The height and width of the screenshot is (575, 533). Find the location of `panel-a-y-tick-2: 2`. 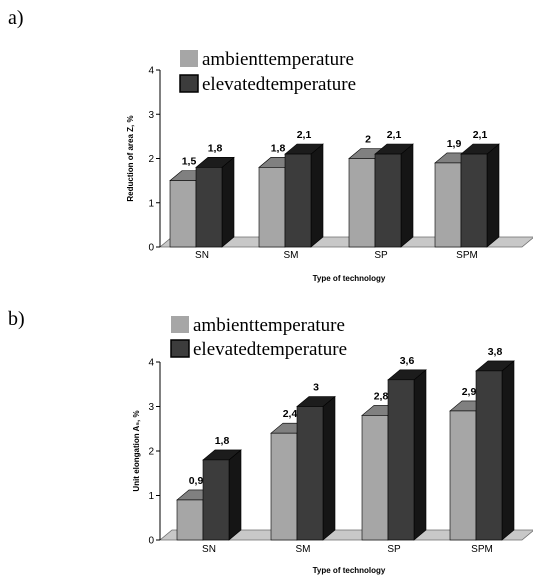

panel-a-y-tick-2: 2 is located at coordinates (151, 159).